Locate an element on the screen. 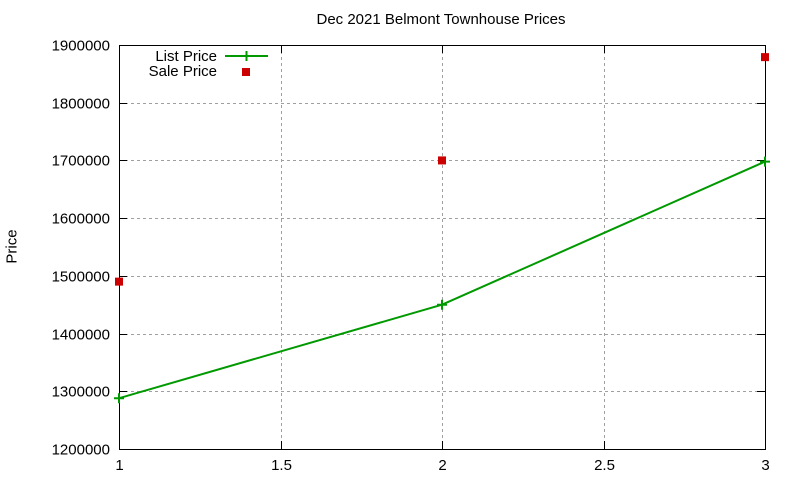  chart-title: Dec 2021 Belmont Townhouse Prices is located at coordinates (441, 19).